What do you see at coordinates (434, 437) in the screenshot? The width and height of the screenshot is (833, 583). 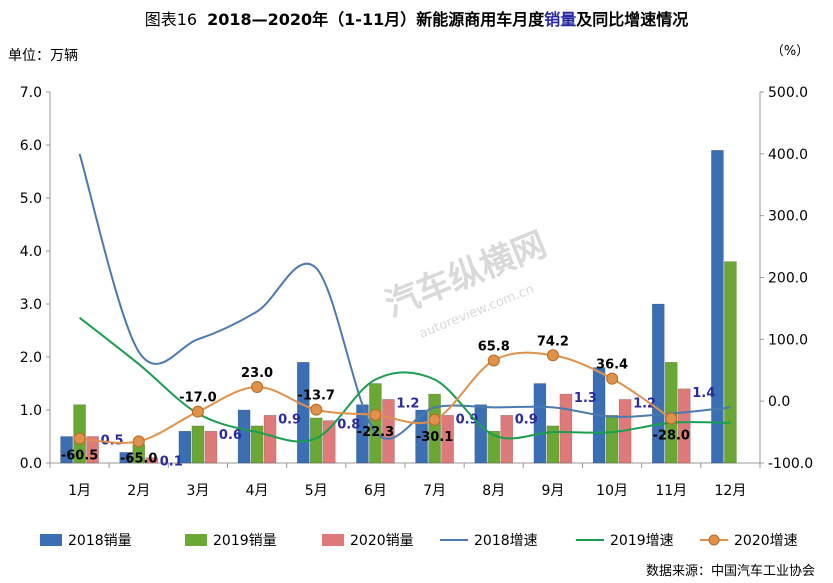 I see `growth-2020-label: -30.1` at bounding box center [434, 437].